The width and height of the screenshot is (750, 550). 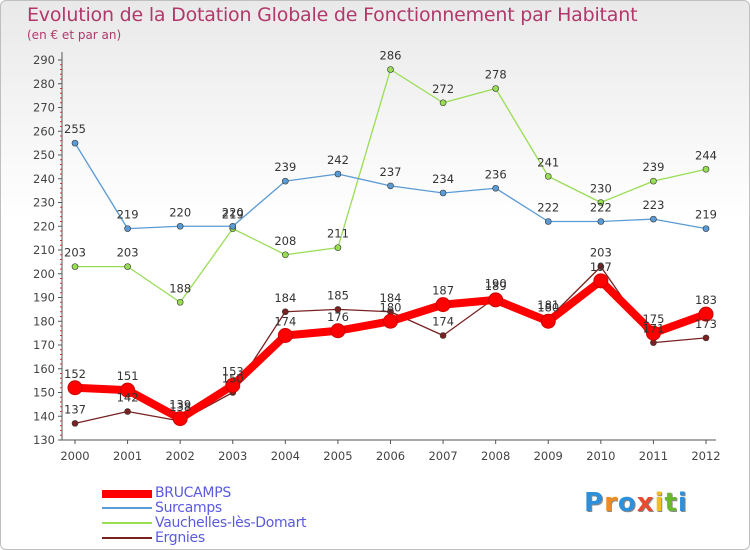 I want to click on x-tick-label: 2003, so click(x=232, y=456).